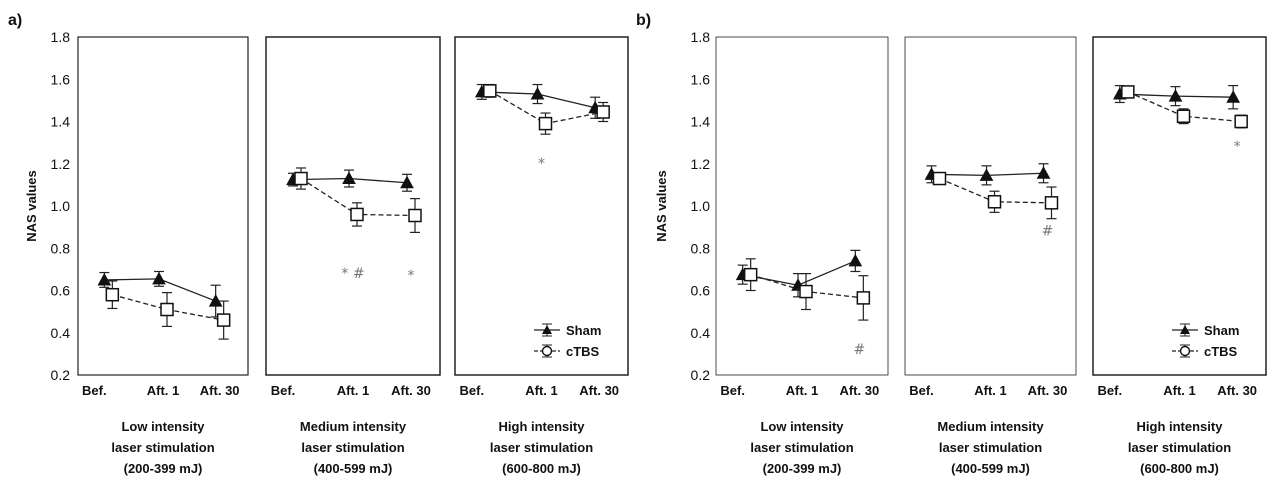  What do you see at coordinates (1048, 232) in the screenshot?
I see `significance-annotation: #` at bounding box center [1048, 232].